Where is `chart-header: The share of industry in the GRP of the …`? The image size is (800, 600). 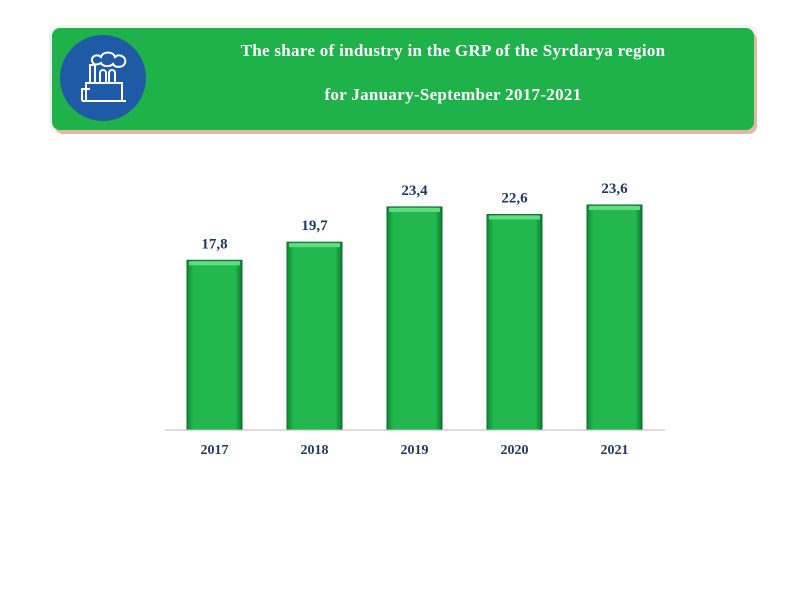
chart-header: The share of industry in the GRP of the … is located at coordinates (403, 79).